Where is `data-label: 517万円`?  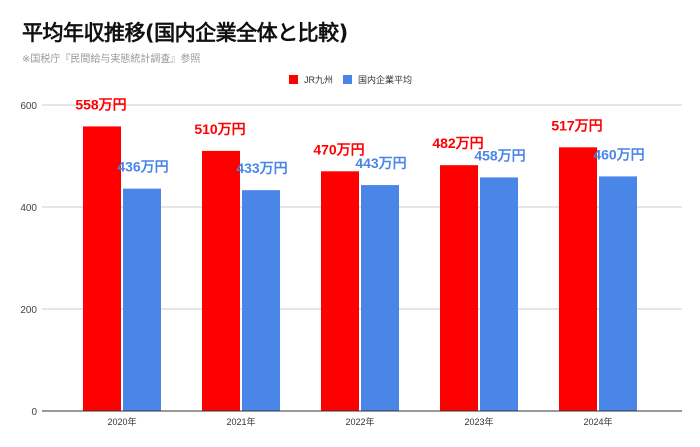 data-label: 517万円 is located at coordinates (576, 125).